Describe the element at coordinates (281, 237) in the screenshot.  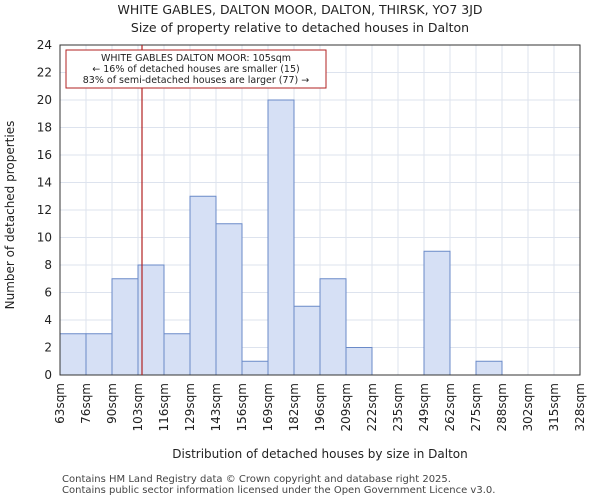
I see `histogram-bar-169sqm` at that location.